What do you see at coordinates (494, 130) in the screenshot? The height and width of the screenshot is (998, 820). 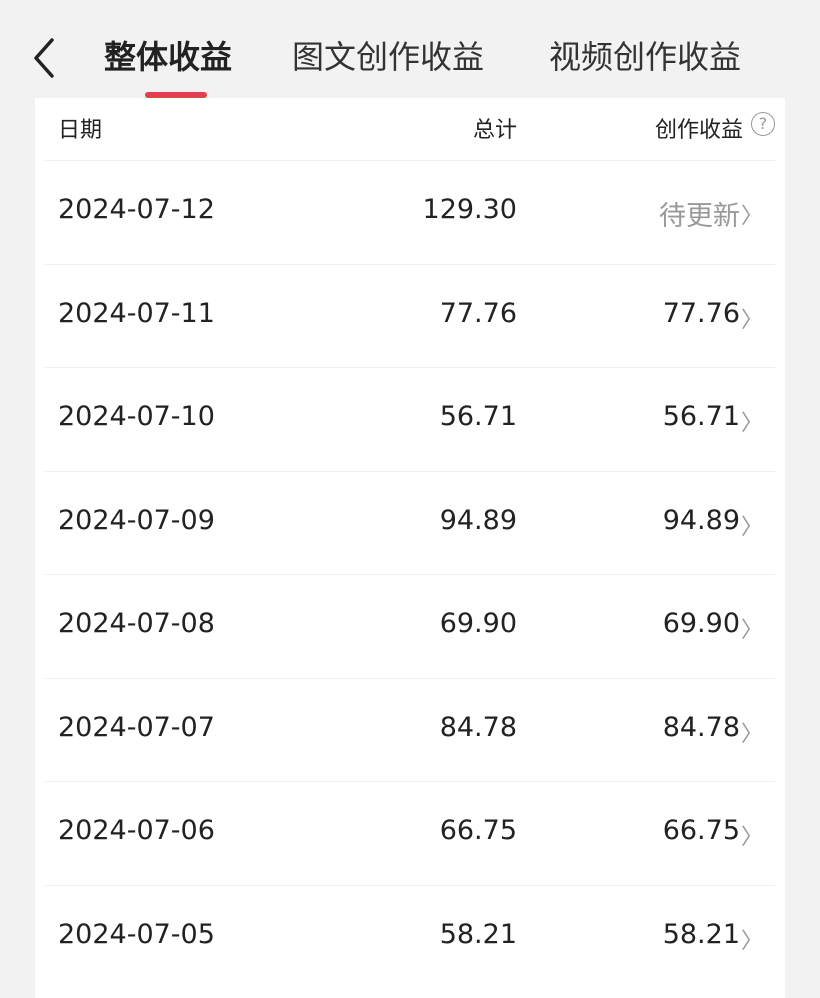 I see `header-total: 总计` at bounding box center [494, 130].